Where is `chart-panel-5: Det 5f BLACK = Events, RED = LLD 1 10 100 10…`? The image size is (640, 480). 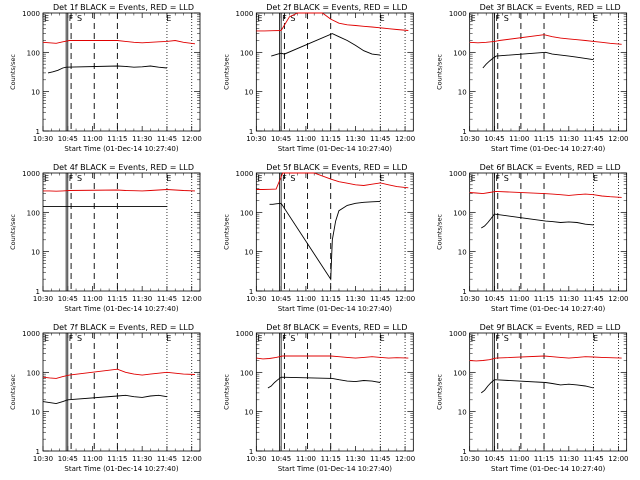 chart-panel-5: Det 5f BLACK = Events, RED = LLD 1 10 100 10… is located at coordinates (318, 238).